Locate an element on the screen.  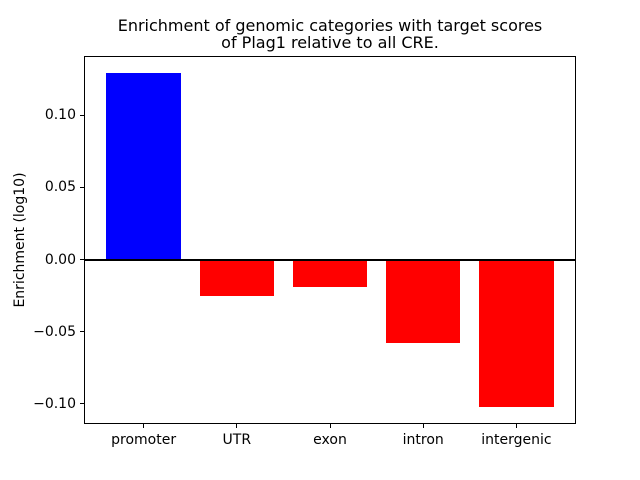
x-tick-label: intergenic is located at coordinates (516, 440).